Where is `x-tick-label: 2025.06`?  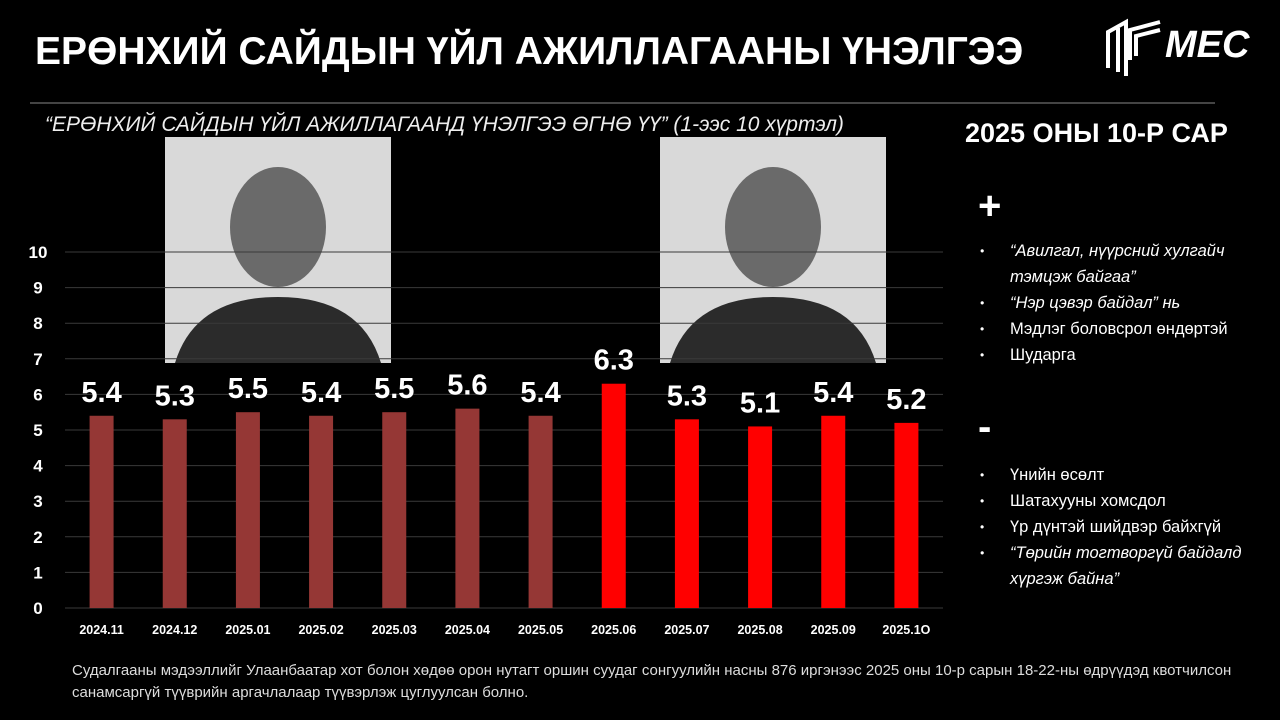
x-tick-label: 2025.06 is located at coordinates (613, 630).